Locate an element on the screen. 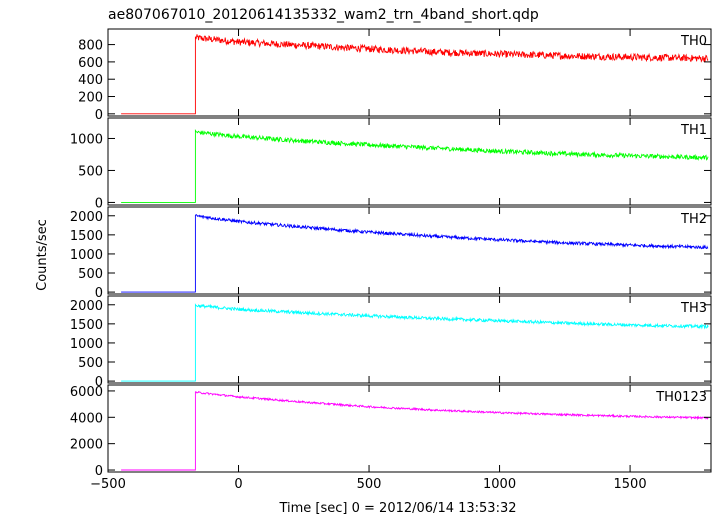 This screenshot has width=717, height=516. y-tick-label-th3-0: 0 is located at coordinates (99, 382).